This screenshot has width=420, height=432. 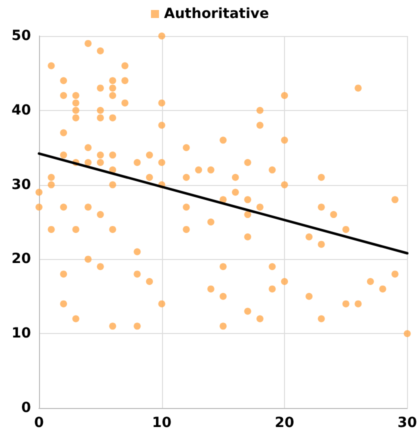 I want to click on x-tick-label: 30, so click(x=408, y=423).